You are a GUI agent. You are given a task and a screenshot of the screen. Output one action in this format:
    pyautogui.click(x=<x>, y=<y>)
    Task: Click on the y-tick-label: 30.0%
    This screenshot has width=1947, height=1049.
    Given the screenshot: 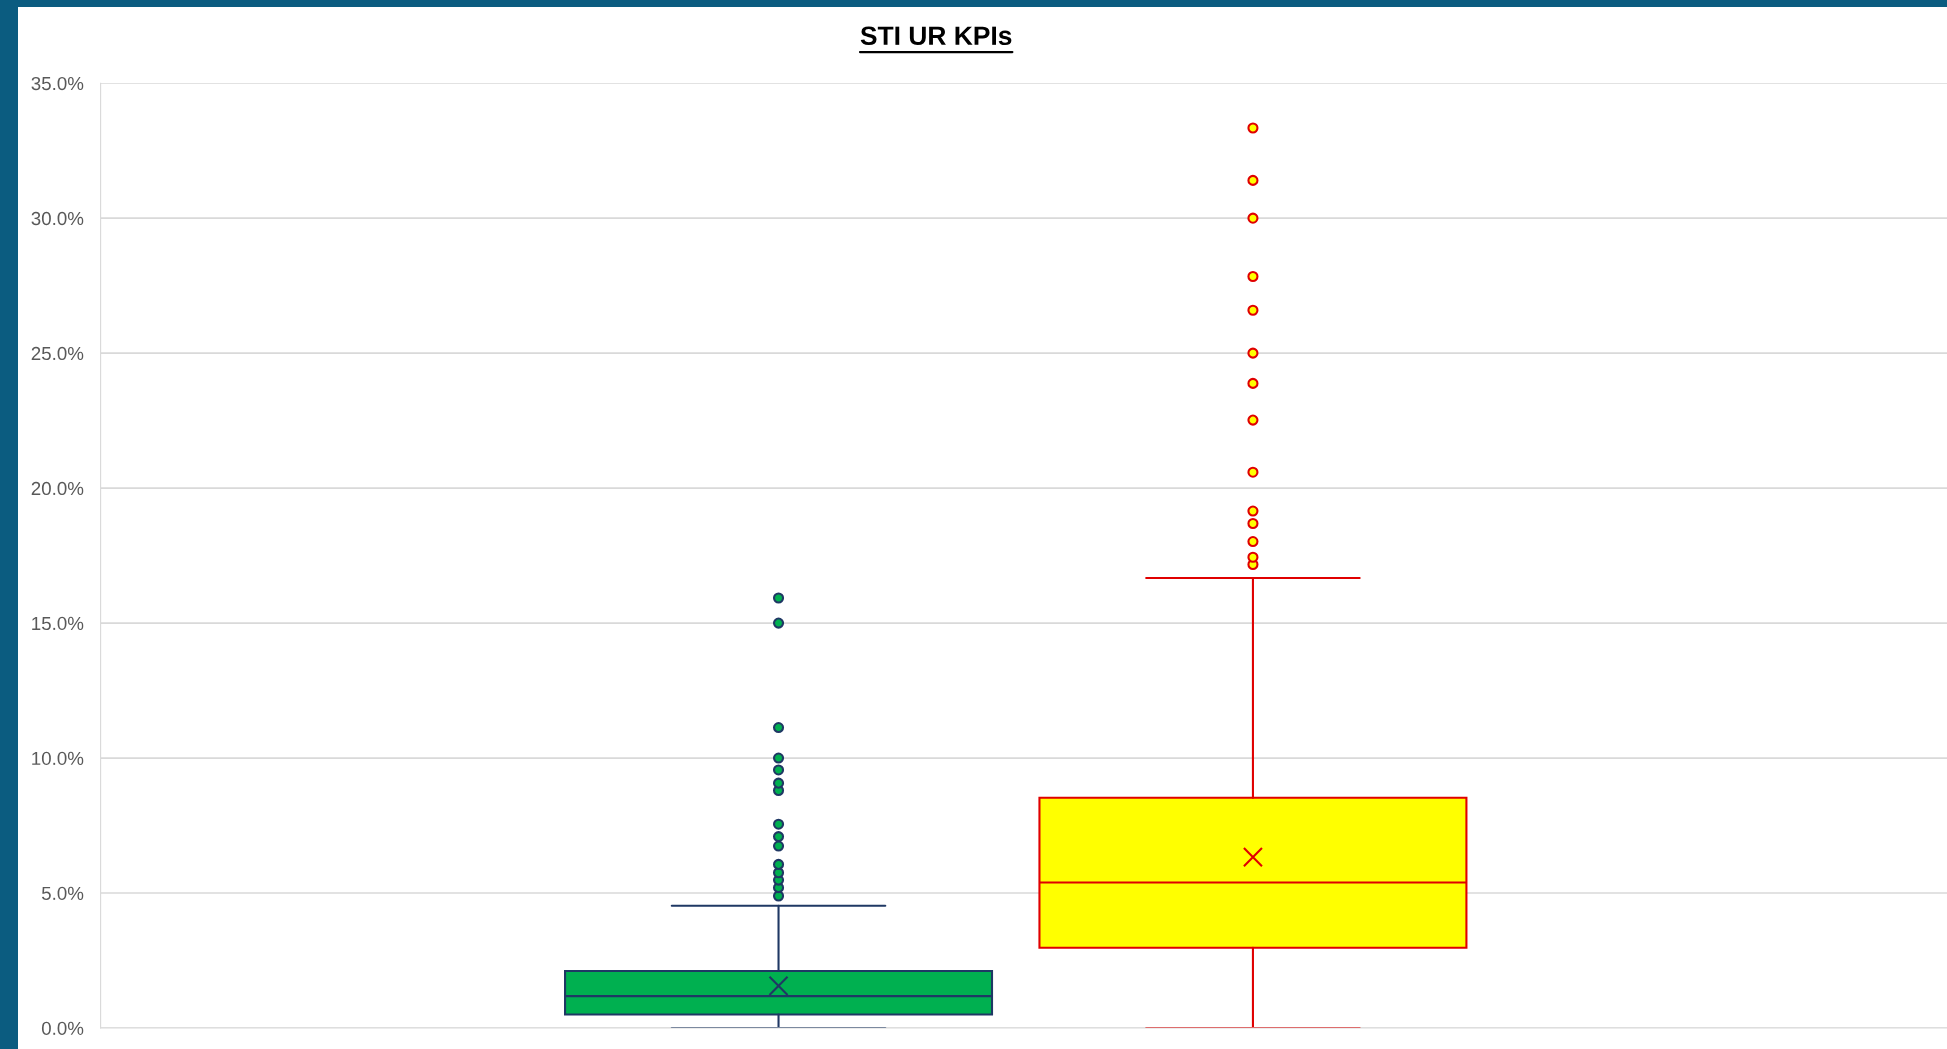 What is the action you would take?
    pyautogui.click(x=57, y=218)
    